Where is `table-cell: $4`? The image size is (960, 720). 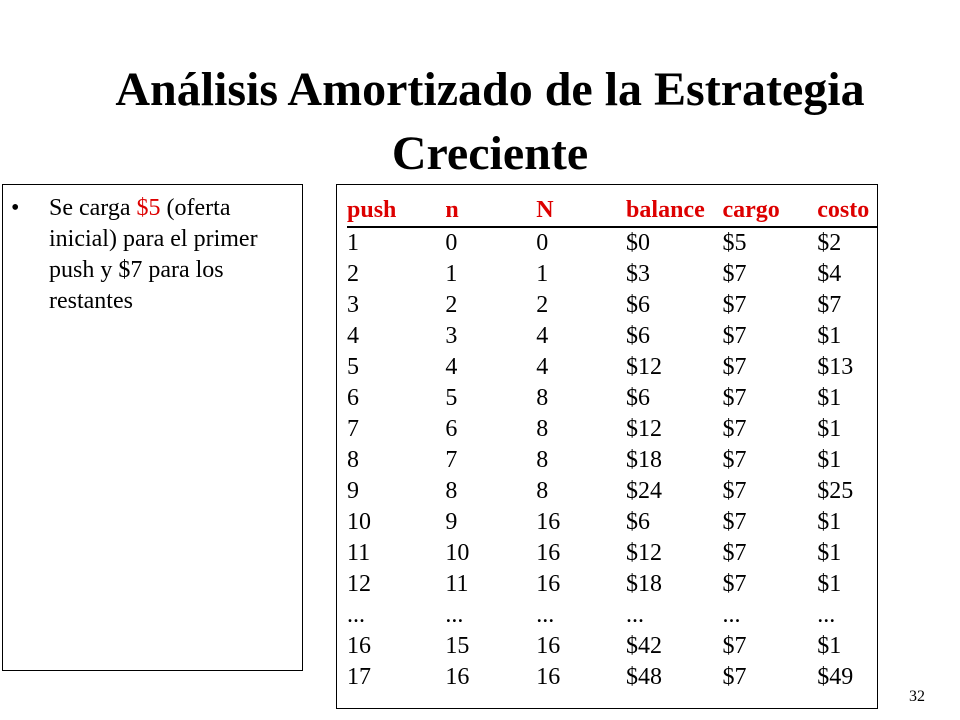 table-cell: $4 is located at coordinates (829, 274).